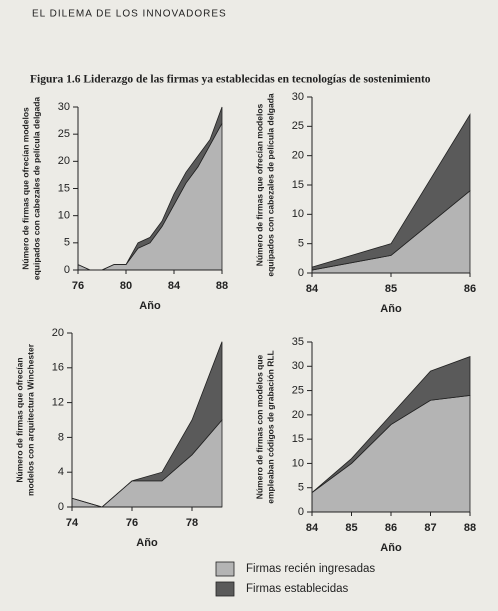 The height and width of the screenshot is (611, 498). What do you see at coordinates (58, 368) in the screenshot?
I see `y-tick-label: 16` at bounding box center [58, 368].